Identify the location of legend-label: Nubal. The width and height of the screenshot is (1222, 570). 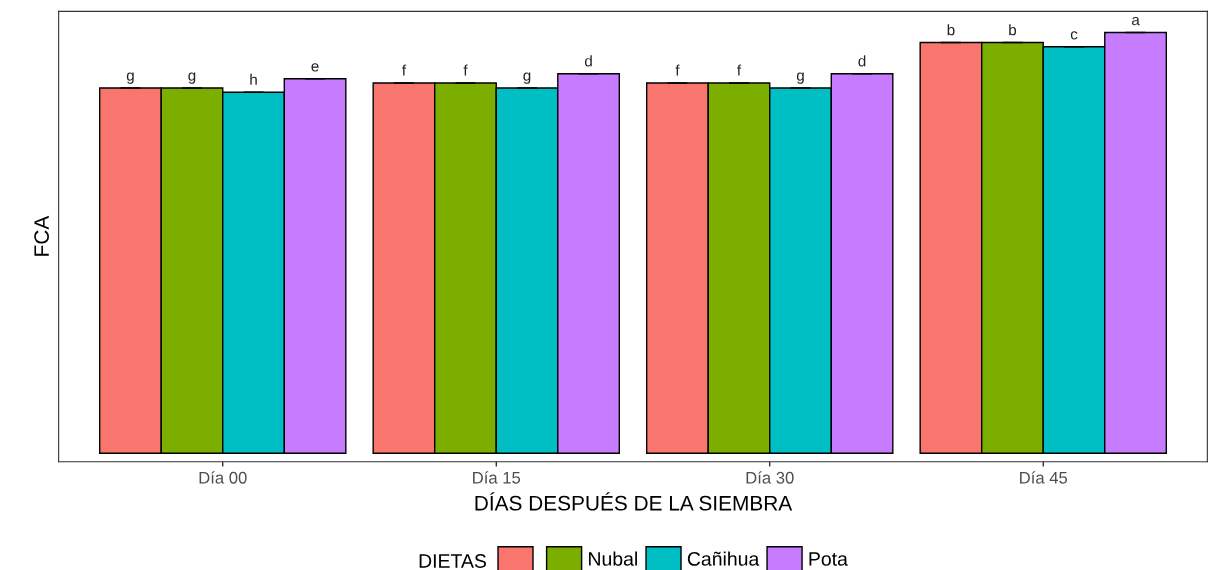
(613, 558).